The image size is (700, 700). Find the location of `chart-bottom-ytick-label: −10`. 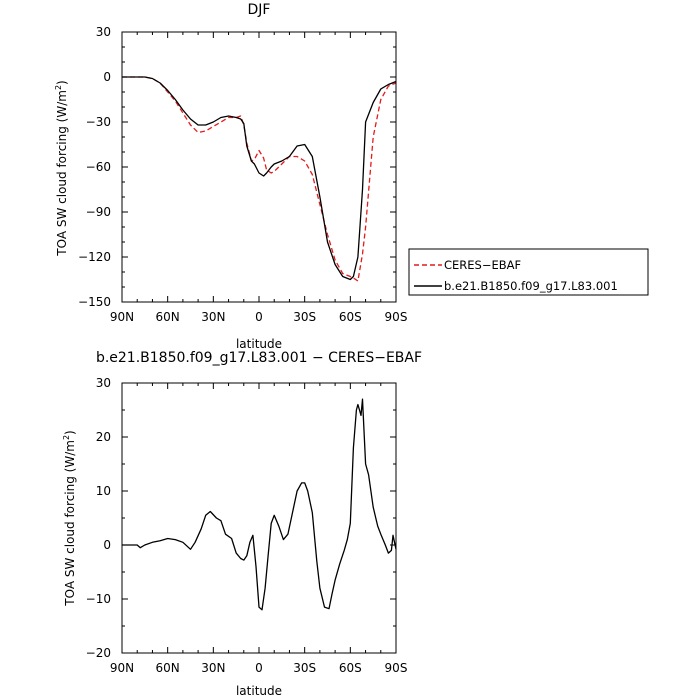

chart-bottom-ytick-label: −10 is located at coordinates (98, 599).